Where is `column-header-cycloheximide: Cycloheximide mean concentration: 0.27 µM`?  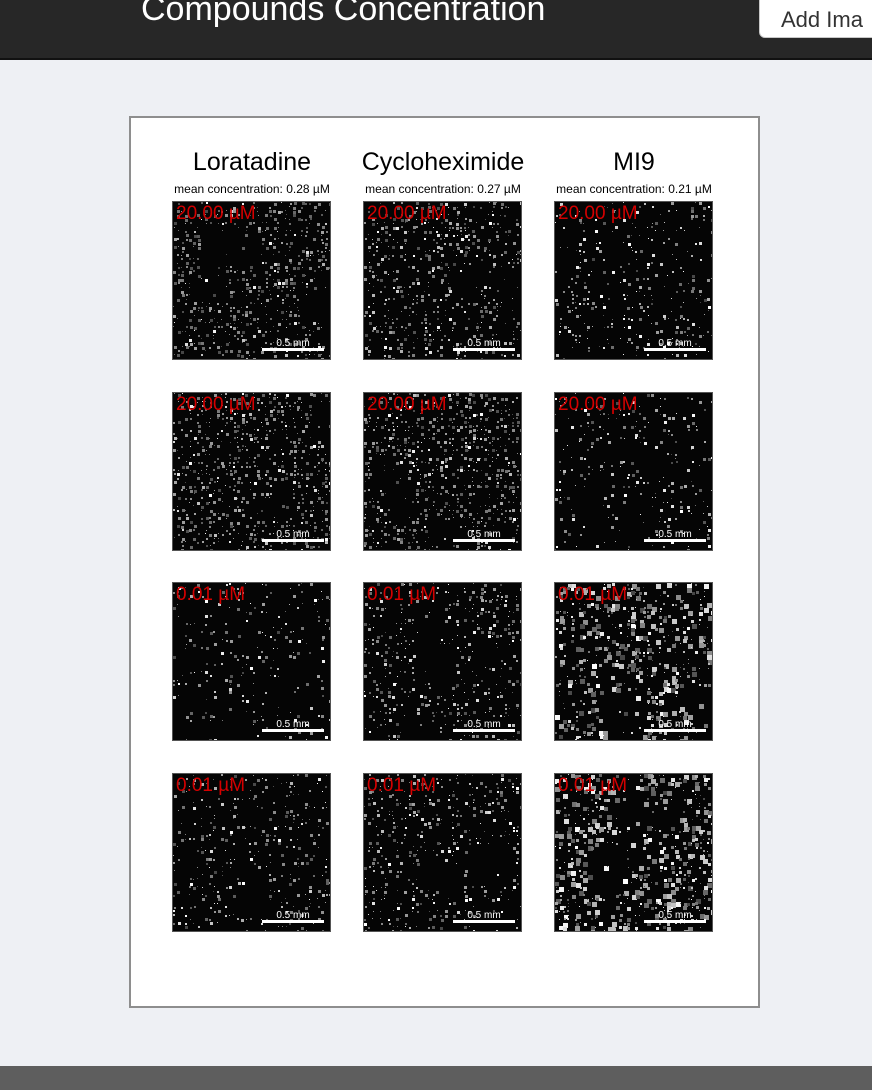 column-header-cycloheximide: Cycloheximide mean concentration: 0.27 µM is located at coordinates (443, 171).